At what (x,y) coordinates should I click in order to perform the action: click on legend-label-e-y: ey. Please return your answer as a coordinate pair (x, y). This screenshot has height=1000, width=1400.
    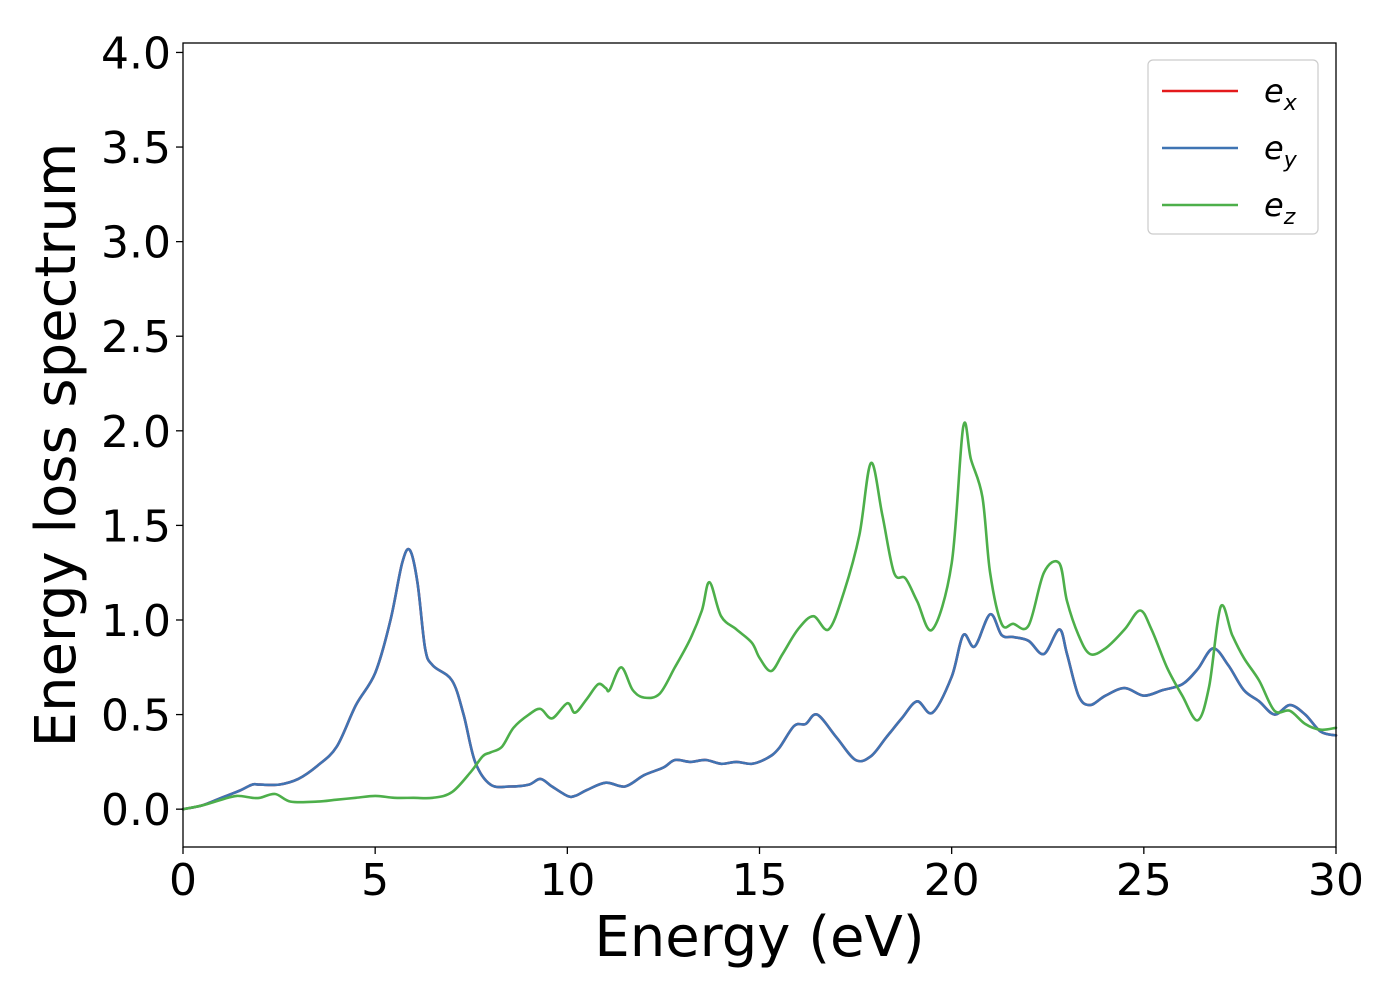
    Looking at the image, I should click on (1281, 151).